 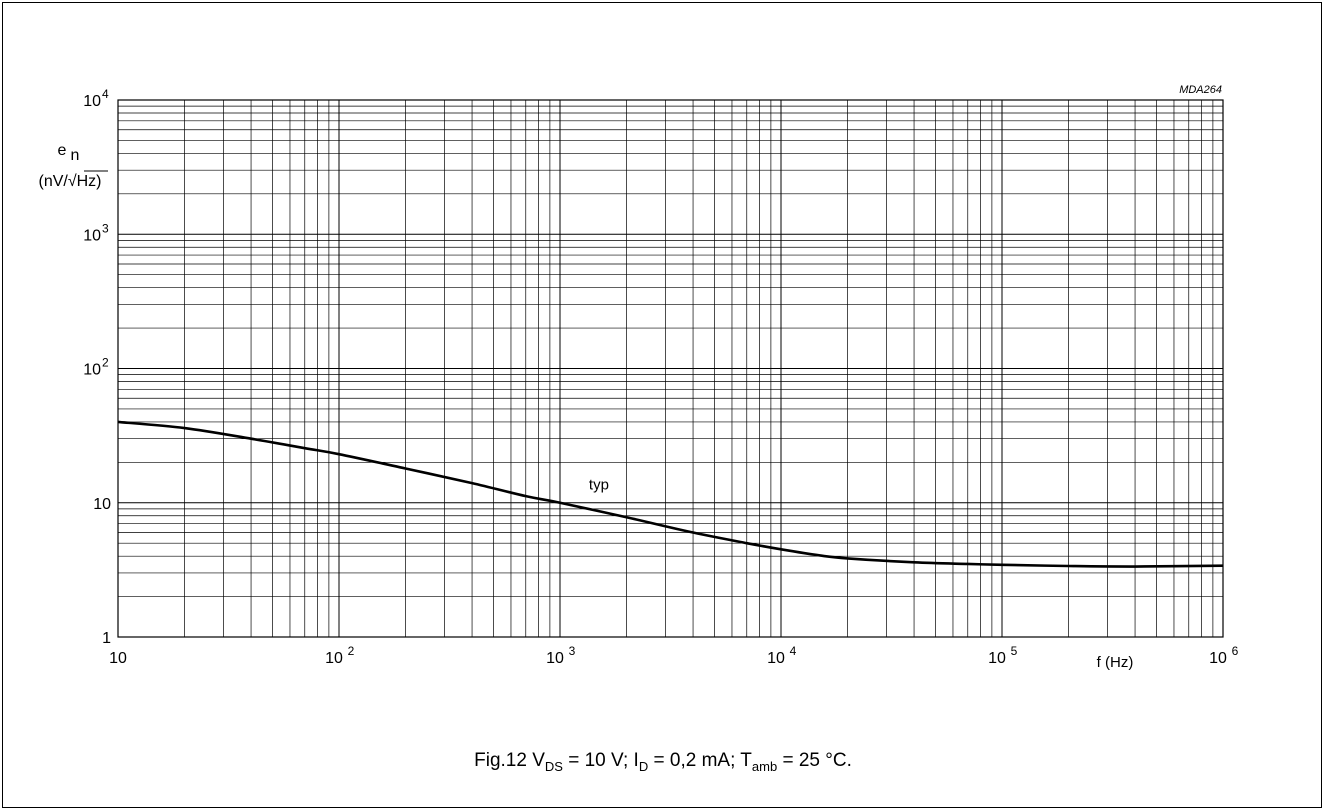 I want to click on x-tick-label-exponent: 5, so click(x=1014, y=651).